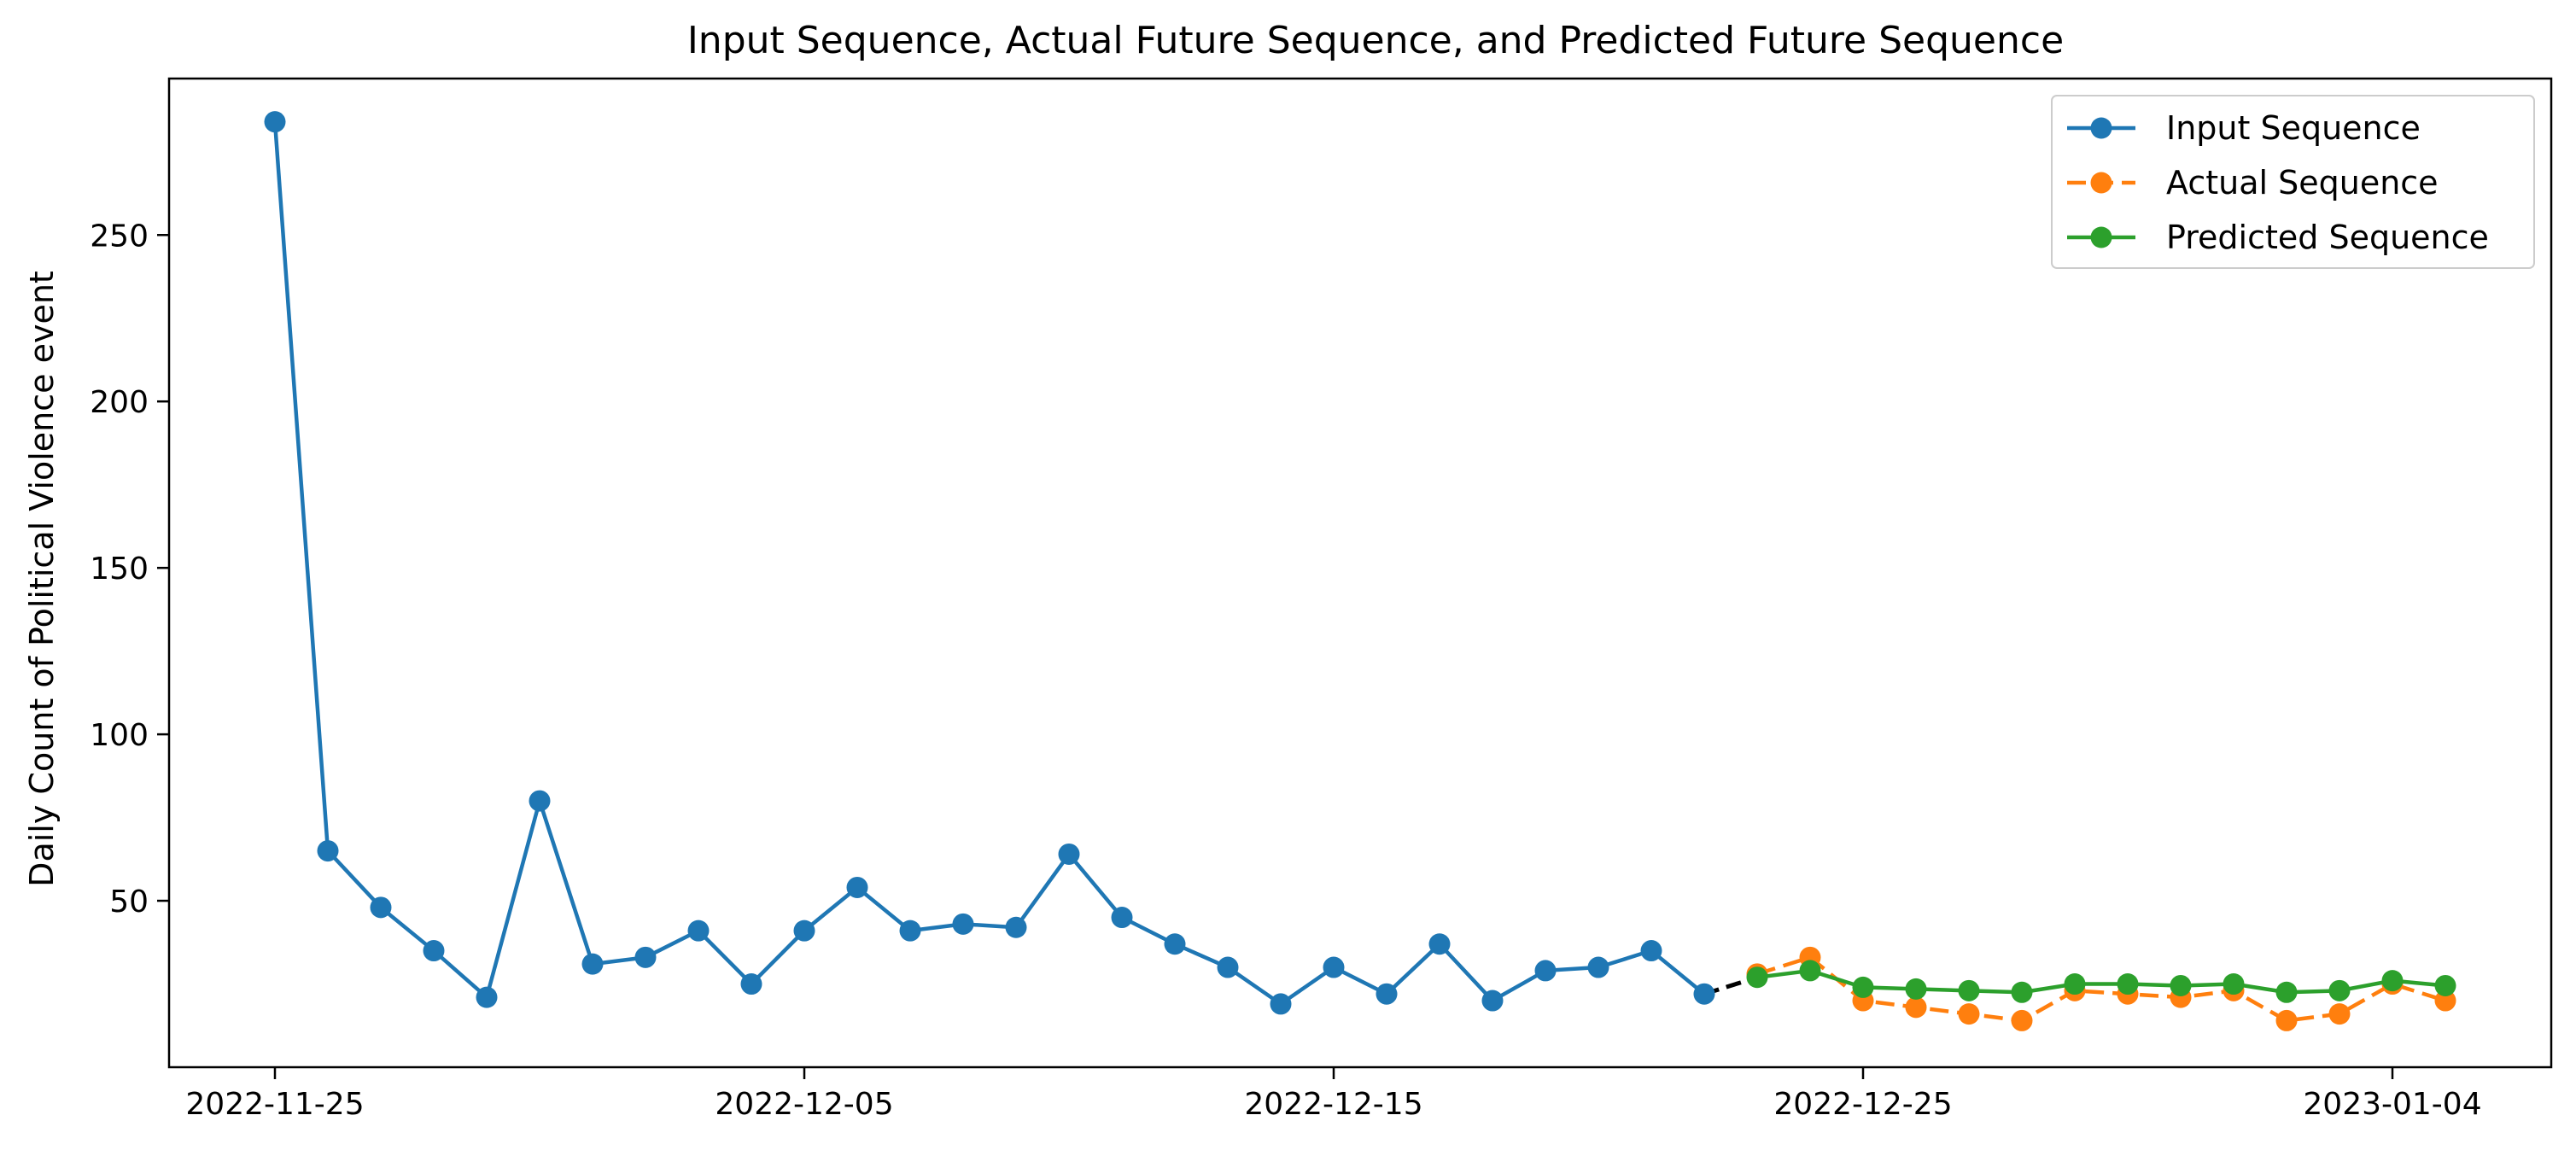 This screenshot has height=1156, width=2576. What do you see at coordinates (2327, 237) in the screenshot?
I see `legend-label: Predicted Sequence` at bounding box center [2327, 237].